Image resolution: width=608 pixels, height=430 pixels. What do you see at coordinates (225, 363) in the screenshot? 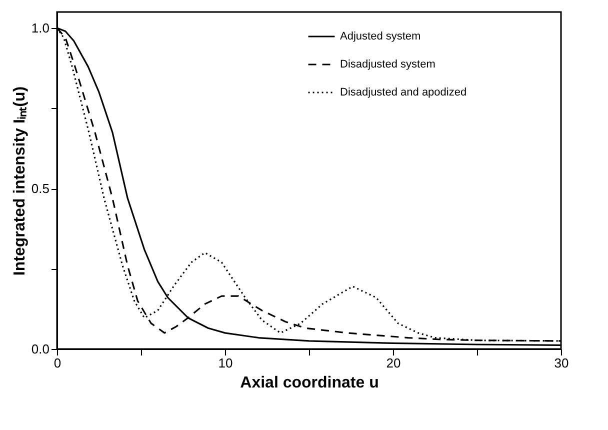
I see `x-tick-label: 10` at bounding box center [225, 363].